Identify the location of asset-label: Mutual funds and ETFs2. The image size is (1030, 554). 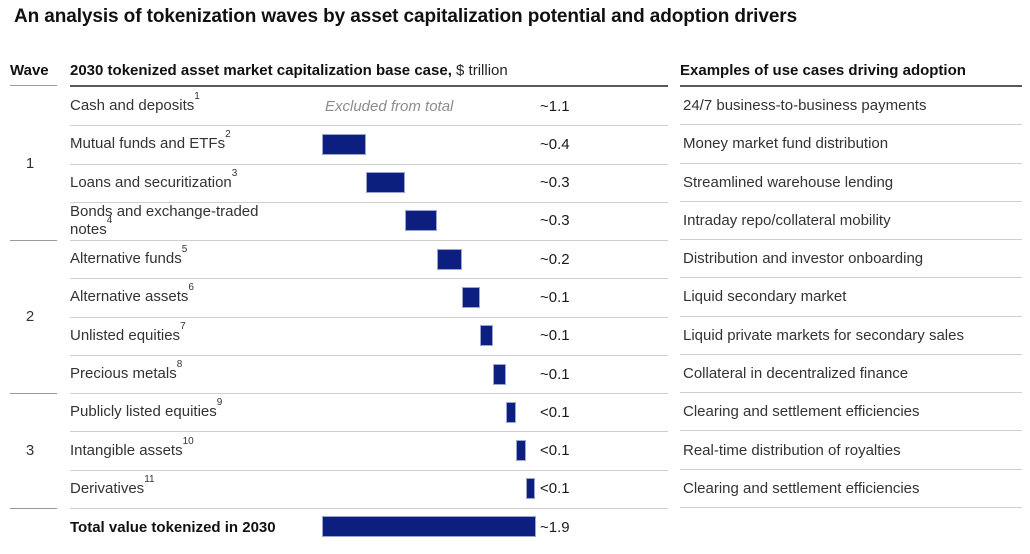
(150, 141).